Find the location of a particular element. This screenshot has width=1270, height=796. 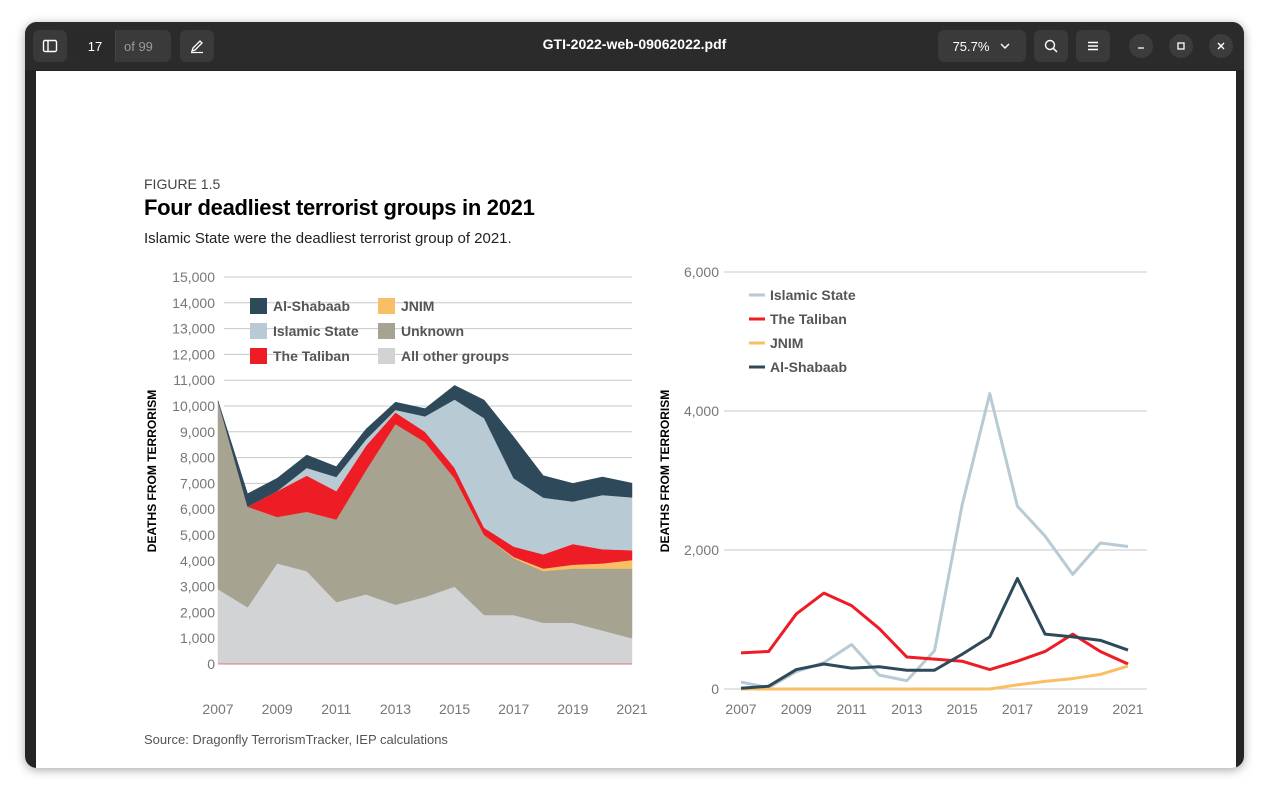

page-number-input: 17 is located at coordinates (95, 46).